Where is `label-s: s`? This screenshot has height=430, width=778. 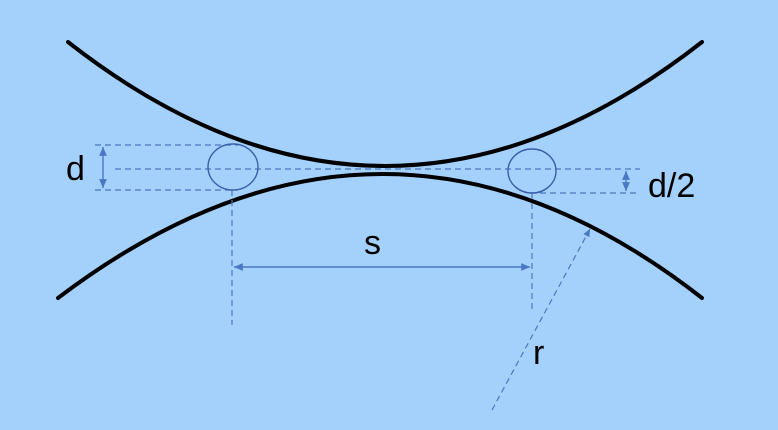
label-s: s is located at coordinates (372, 243).